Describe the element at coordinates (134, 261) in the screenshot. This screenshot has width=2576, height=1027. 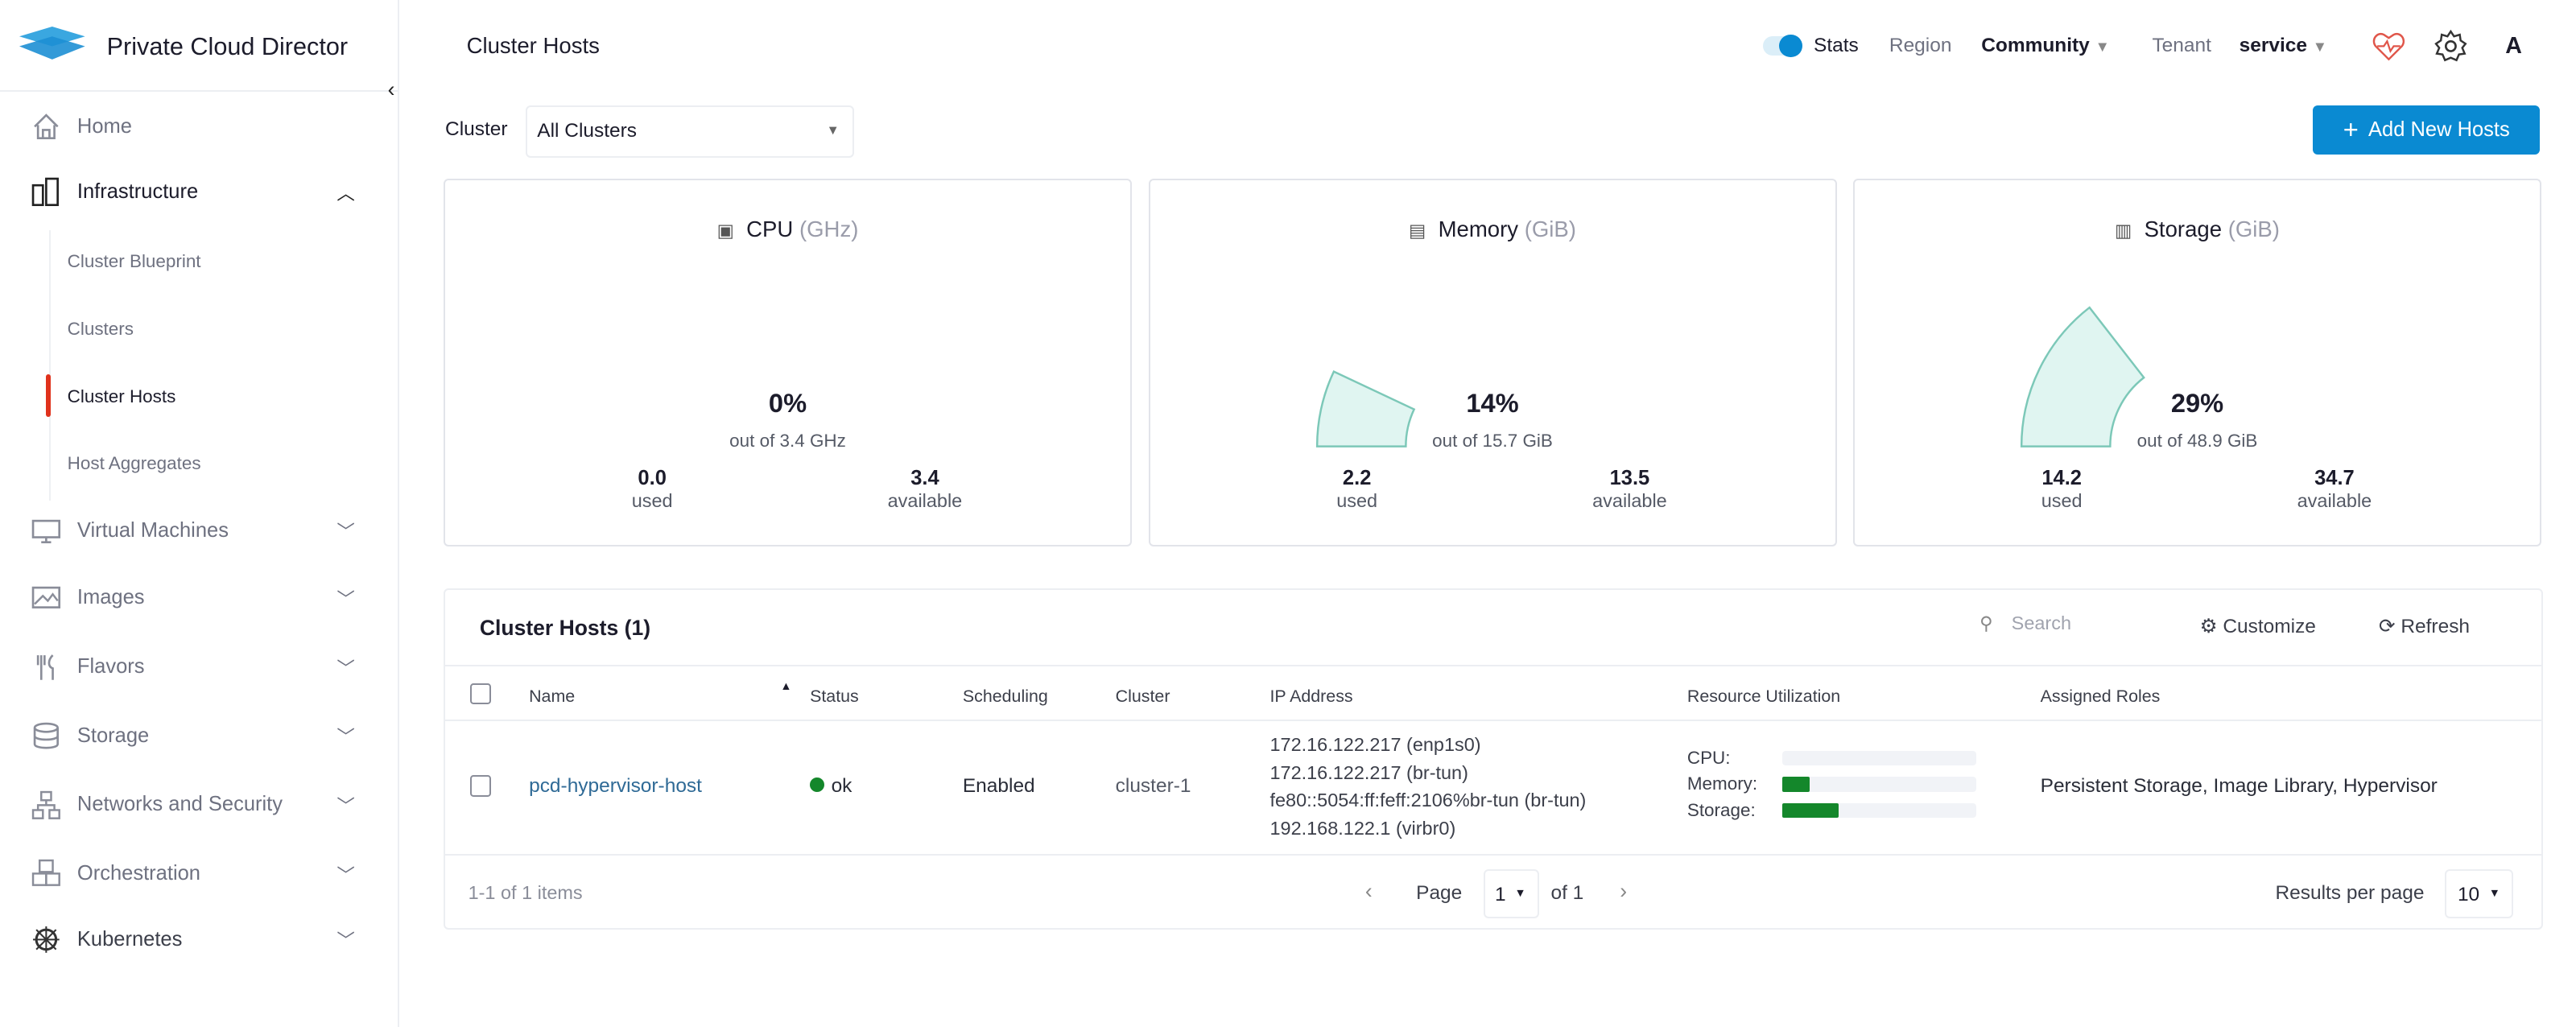
I see `sidebar-item-cluster-blueprint: Cluster Blueprint` at that location.